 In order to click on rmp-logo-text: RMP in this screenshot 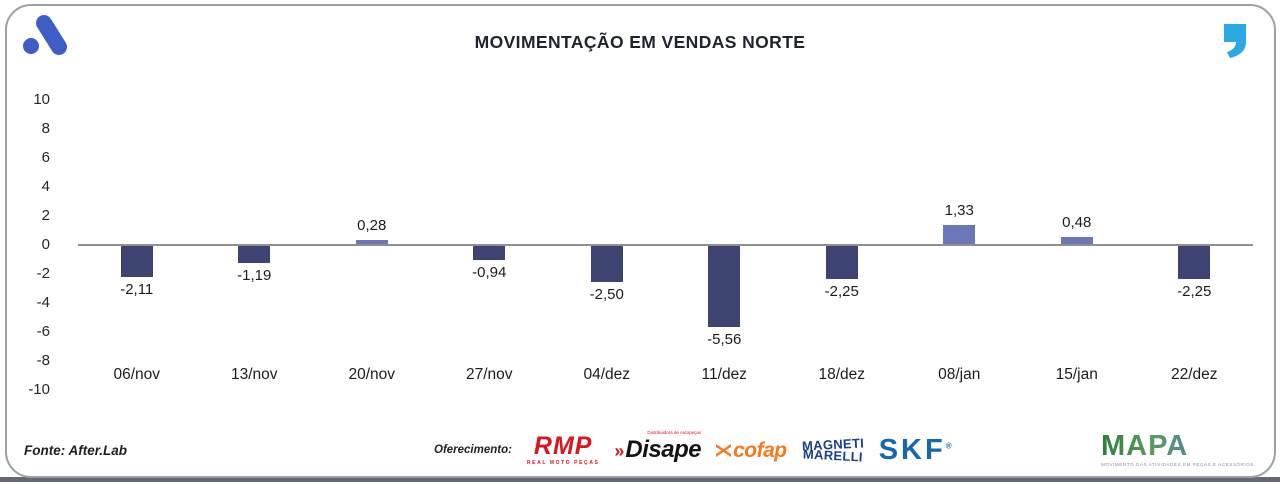, I will do `click(563, 446)`.